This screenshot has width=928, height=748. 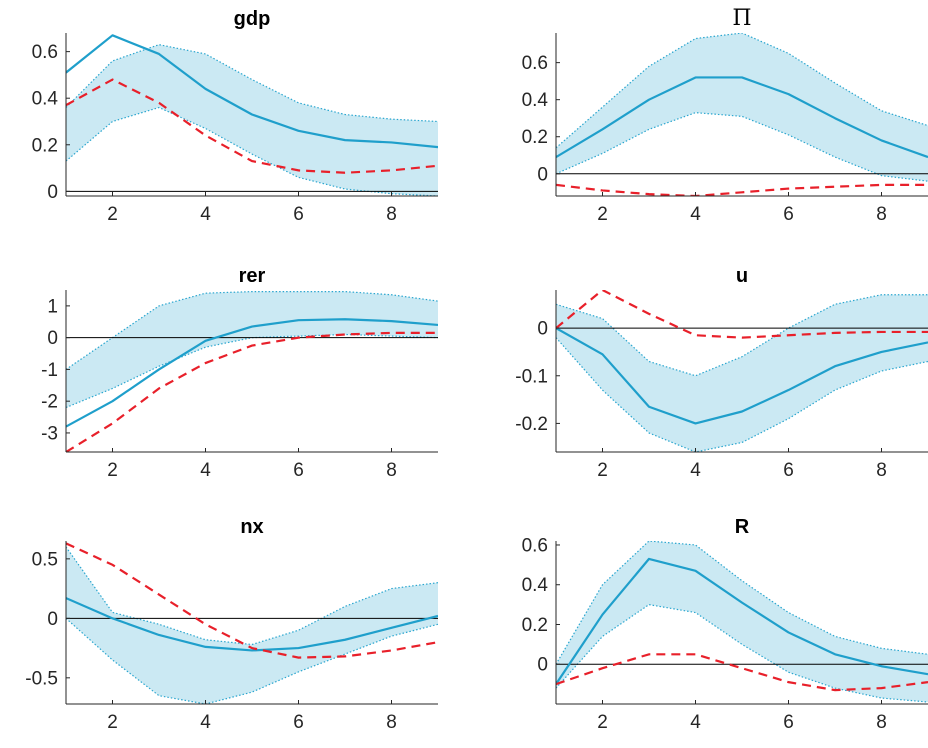 What do you see at coordinates (45, 559) in the screenshot?
I see `y-tick-label: 0.5` at bounding box center [45, 559].